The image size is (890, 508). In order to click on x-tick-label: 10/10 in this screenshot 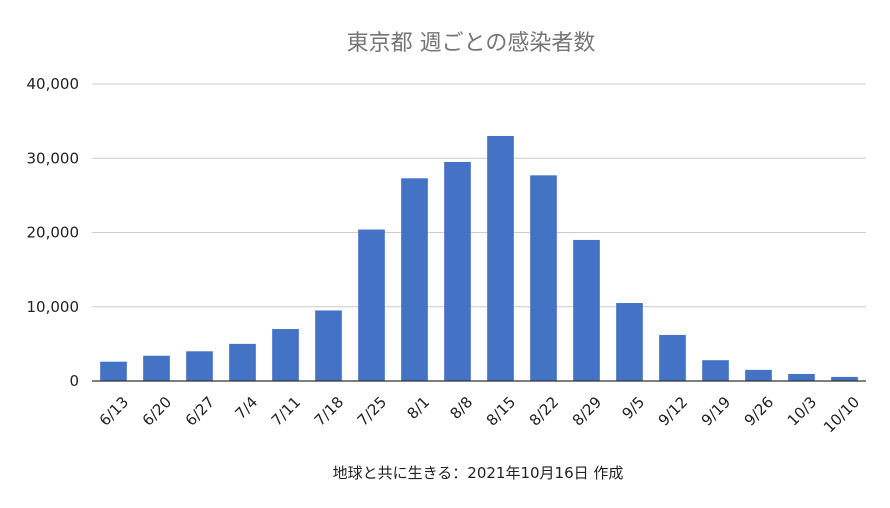, I will do `click(841, 414)`.